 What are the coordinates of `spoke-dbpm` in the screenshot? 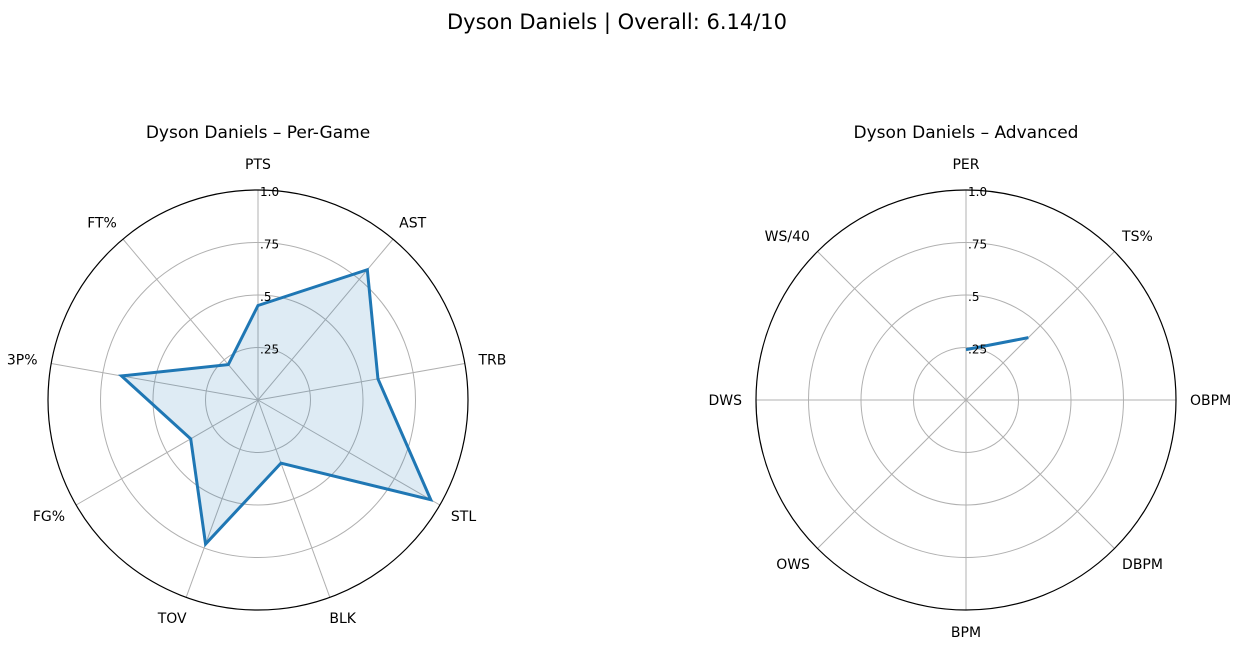 It's located at (1040, 474).